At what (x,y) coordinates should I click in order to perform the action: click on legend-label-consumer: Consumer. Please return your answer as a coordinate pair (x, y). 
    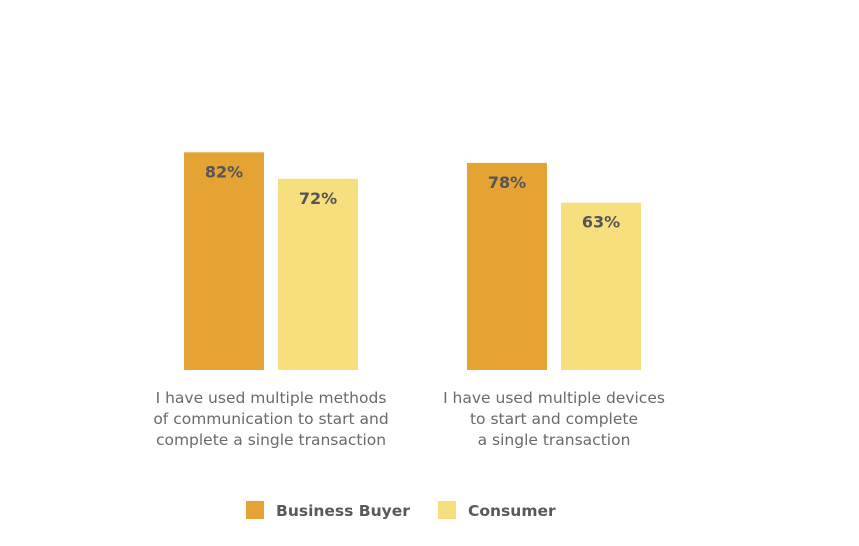
    Looking at the image, I should click on (512, 511).